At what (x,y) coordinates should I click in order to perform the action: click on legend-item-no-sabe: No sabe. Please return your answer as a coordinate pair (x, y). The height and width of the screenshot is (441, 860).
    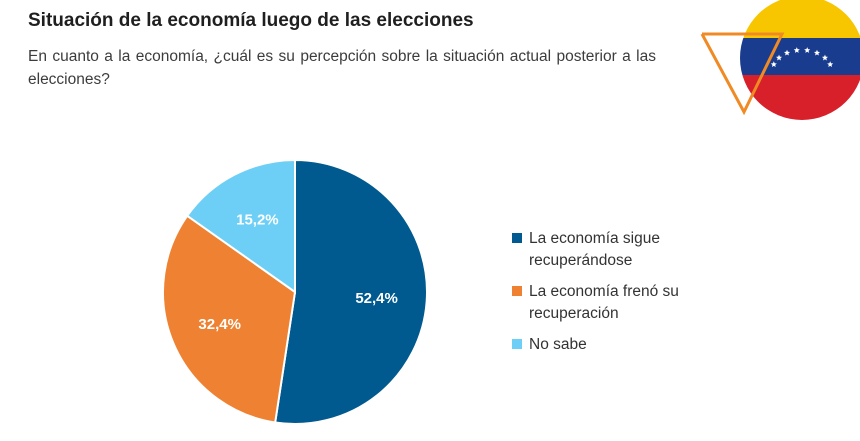
    Looking at the image, I should click on (613, 345).